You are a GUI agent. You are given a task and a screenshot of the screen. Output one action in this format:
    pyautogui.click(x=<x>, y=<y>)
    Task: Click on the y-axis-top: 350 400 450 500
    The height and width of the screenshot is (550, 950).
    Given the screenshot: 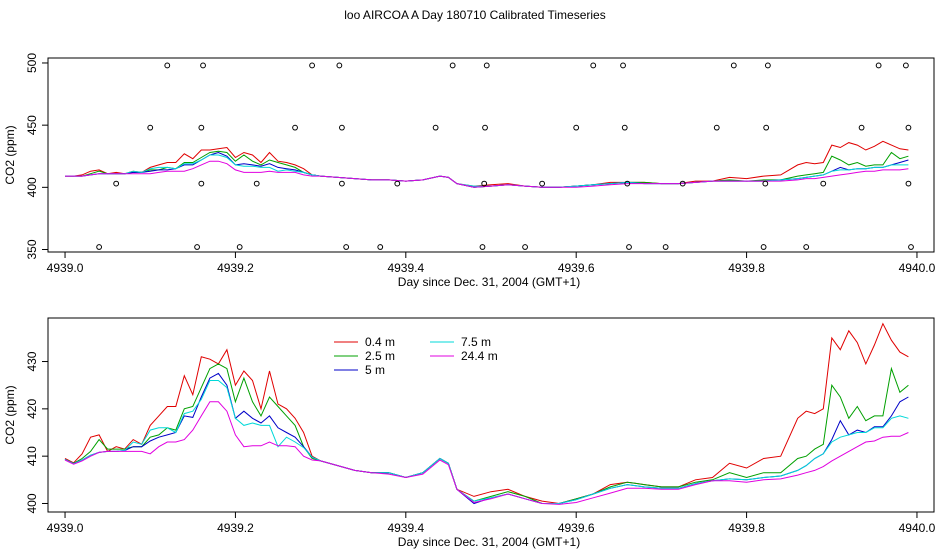 What is the action you would take?
    pyautogui.click(x=36, y=156)
    